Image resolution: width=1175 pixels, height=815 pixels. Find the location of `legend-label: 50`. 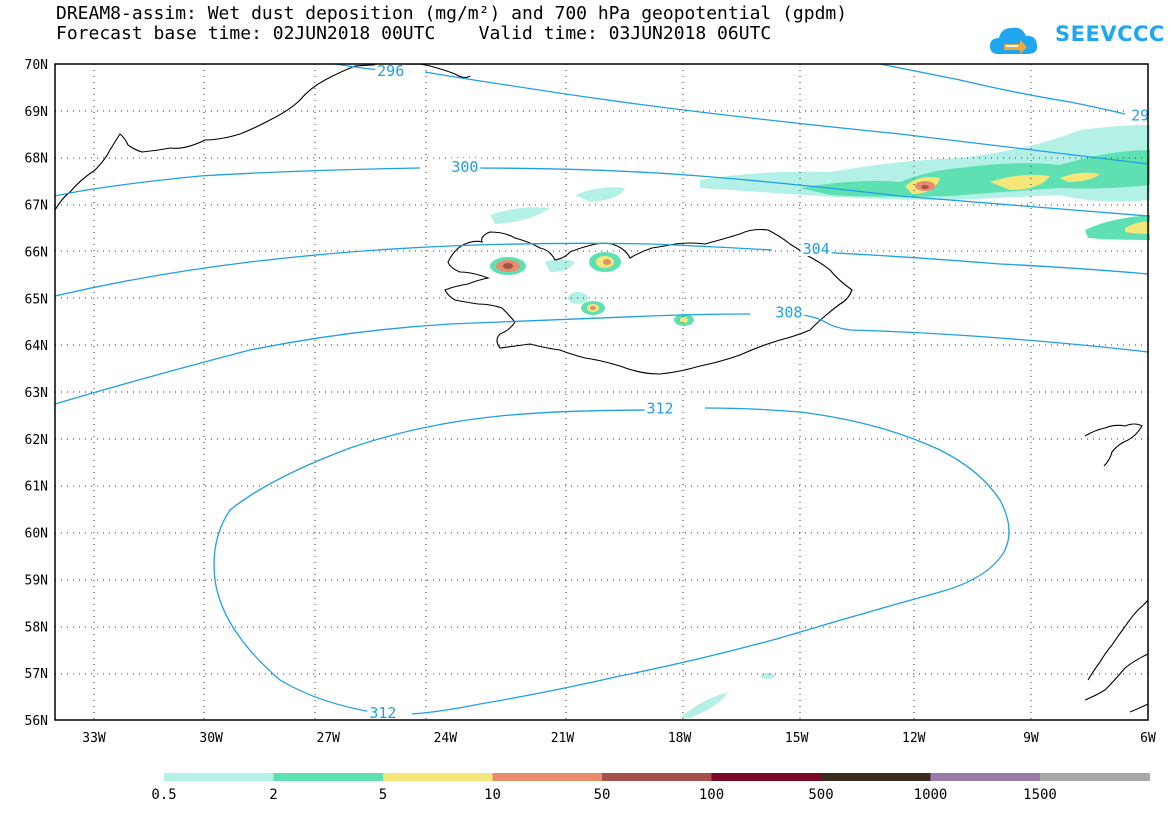

legend-label: 50 is located at coordinates (602, 795).